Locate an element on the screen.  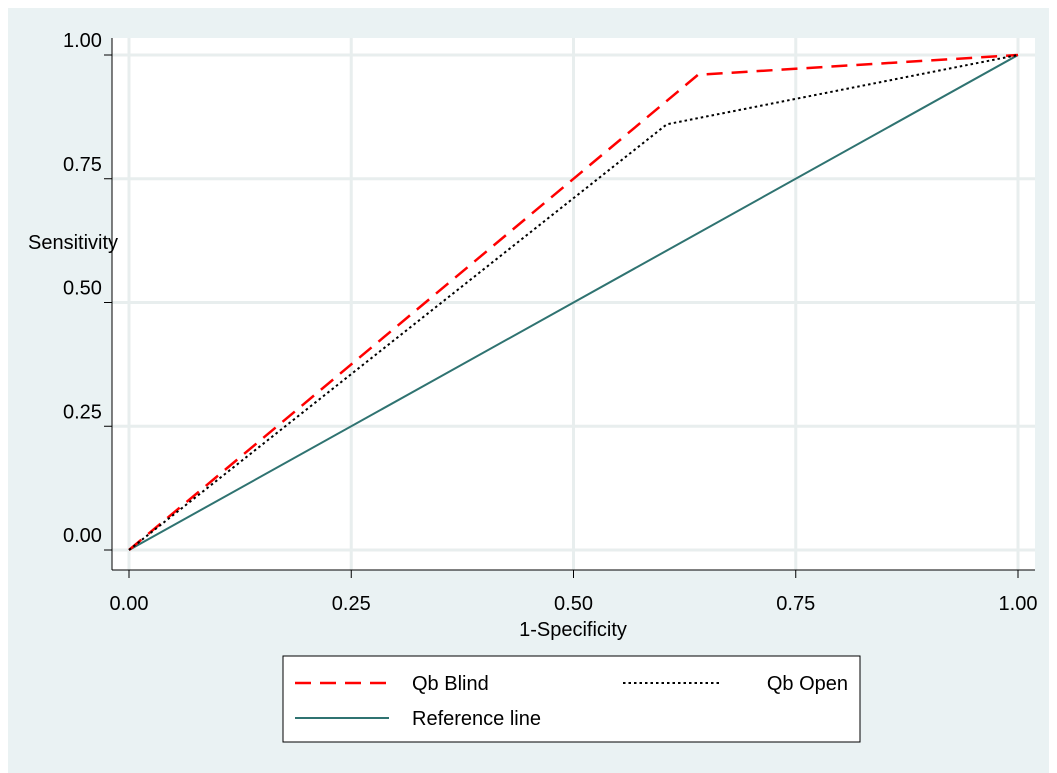
x-tick-label: 0.00 is located at coordinates (129, 604).